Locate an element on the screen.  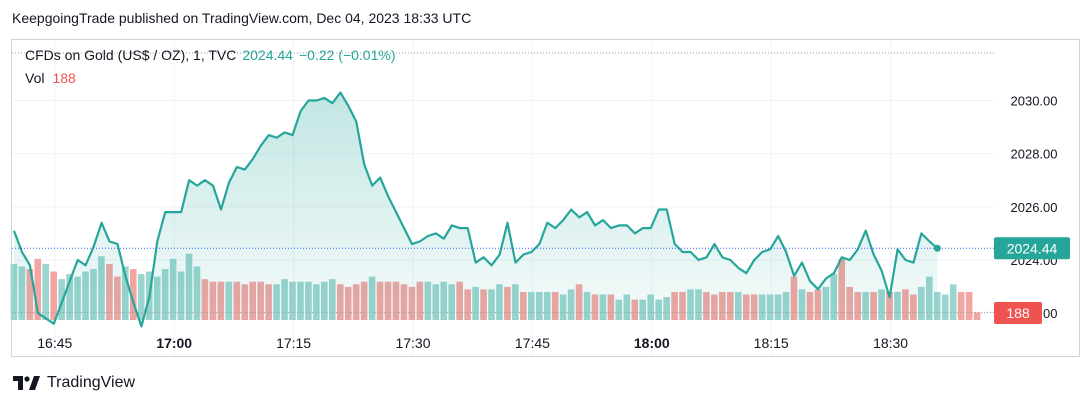
time-tick-label: 18:15 is located at coordinates (771, 343).